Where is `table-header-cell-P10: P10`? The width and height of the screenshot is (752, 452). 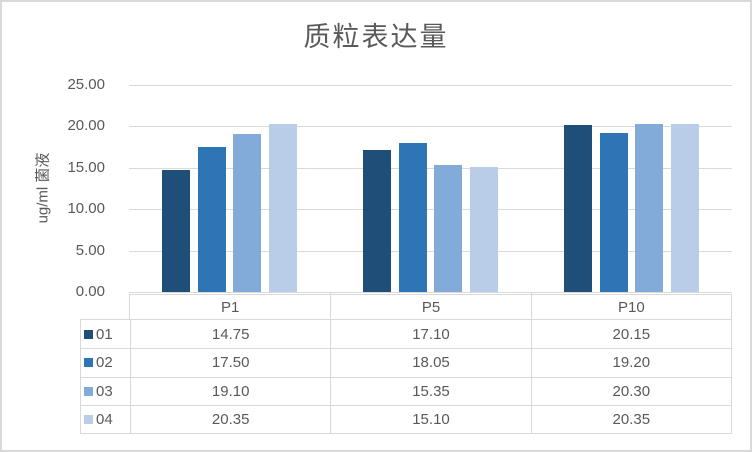
table-header-cell-P10: P10 is located at coordinates (630, 307).